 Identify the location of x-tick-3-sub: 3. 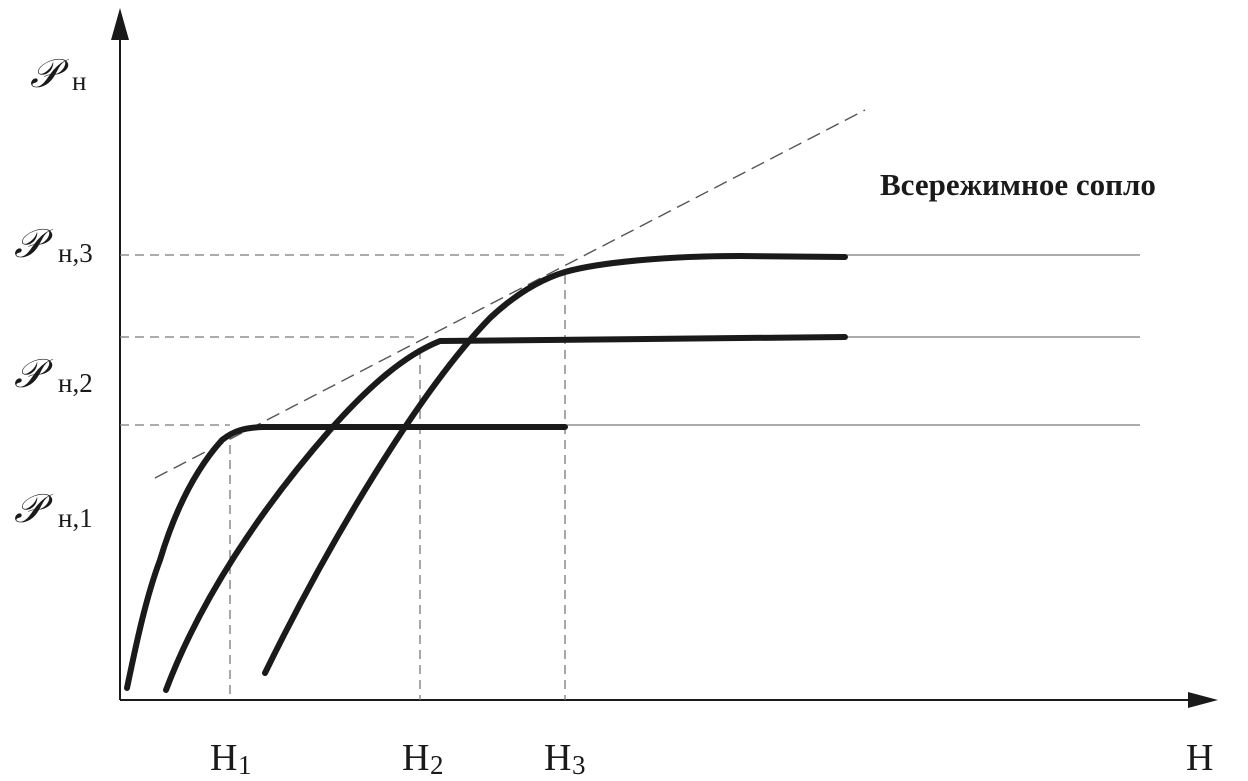
(579, 765).